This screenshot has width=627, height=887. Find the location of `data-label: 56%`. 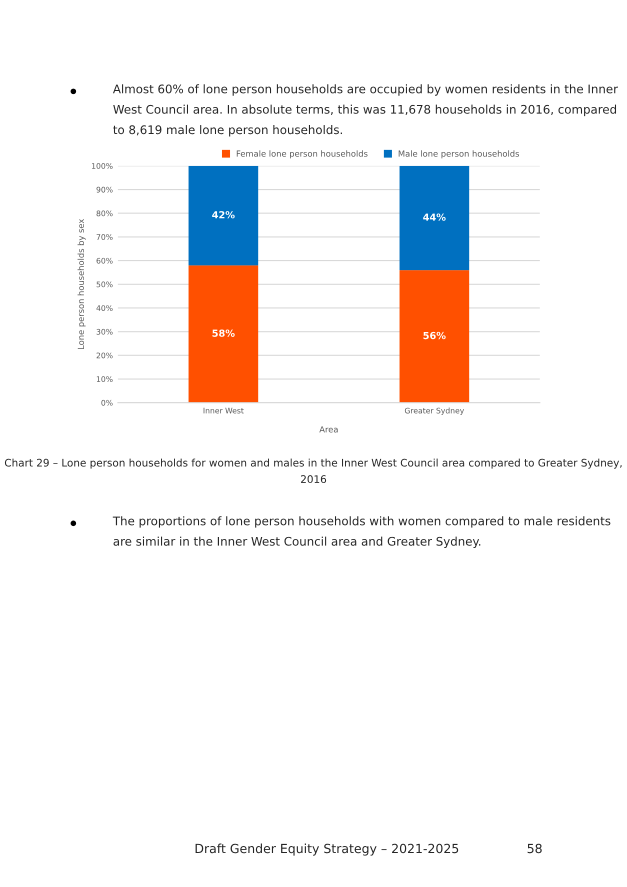

data-label: 56% is located at coordinates (434, 336).